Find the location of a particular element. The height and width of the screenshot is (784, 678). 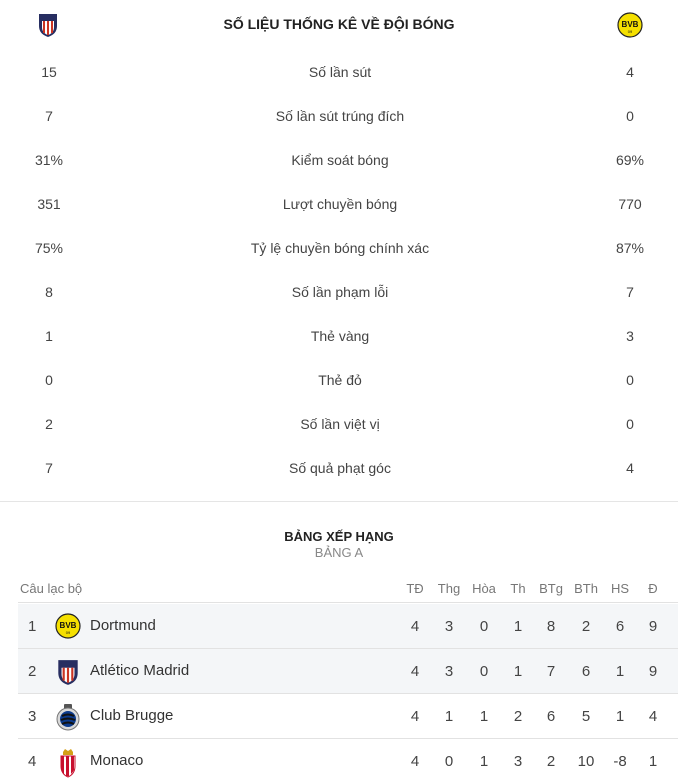

lost: 2 is located at coordinates (518, 716).